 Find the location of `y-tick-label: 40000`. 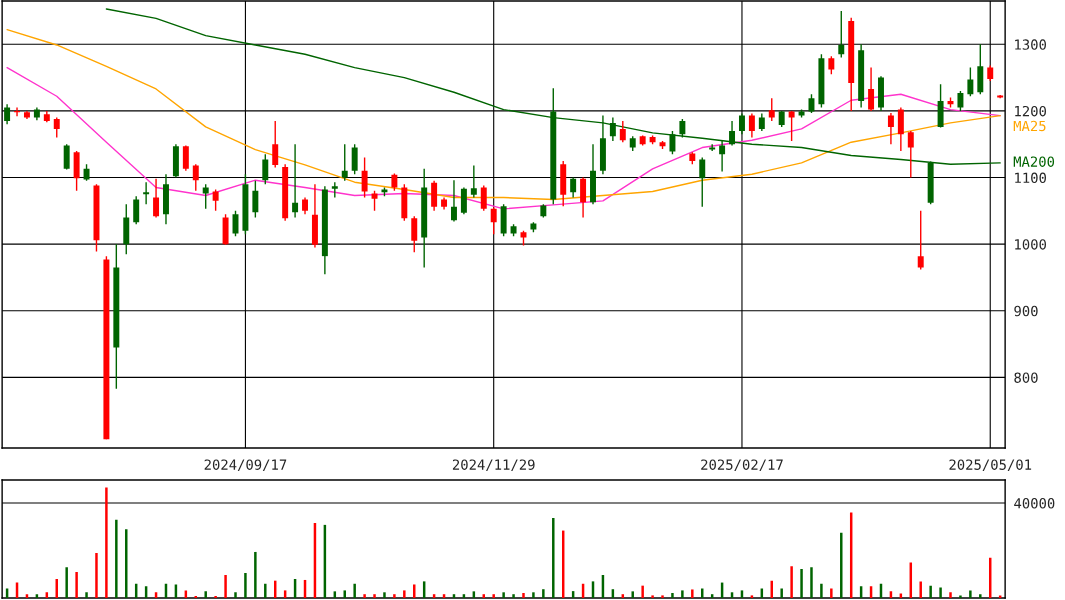

y-tick-label: 40000 is located at coordinates (1034, 503).